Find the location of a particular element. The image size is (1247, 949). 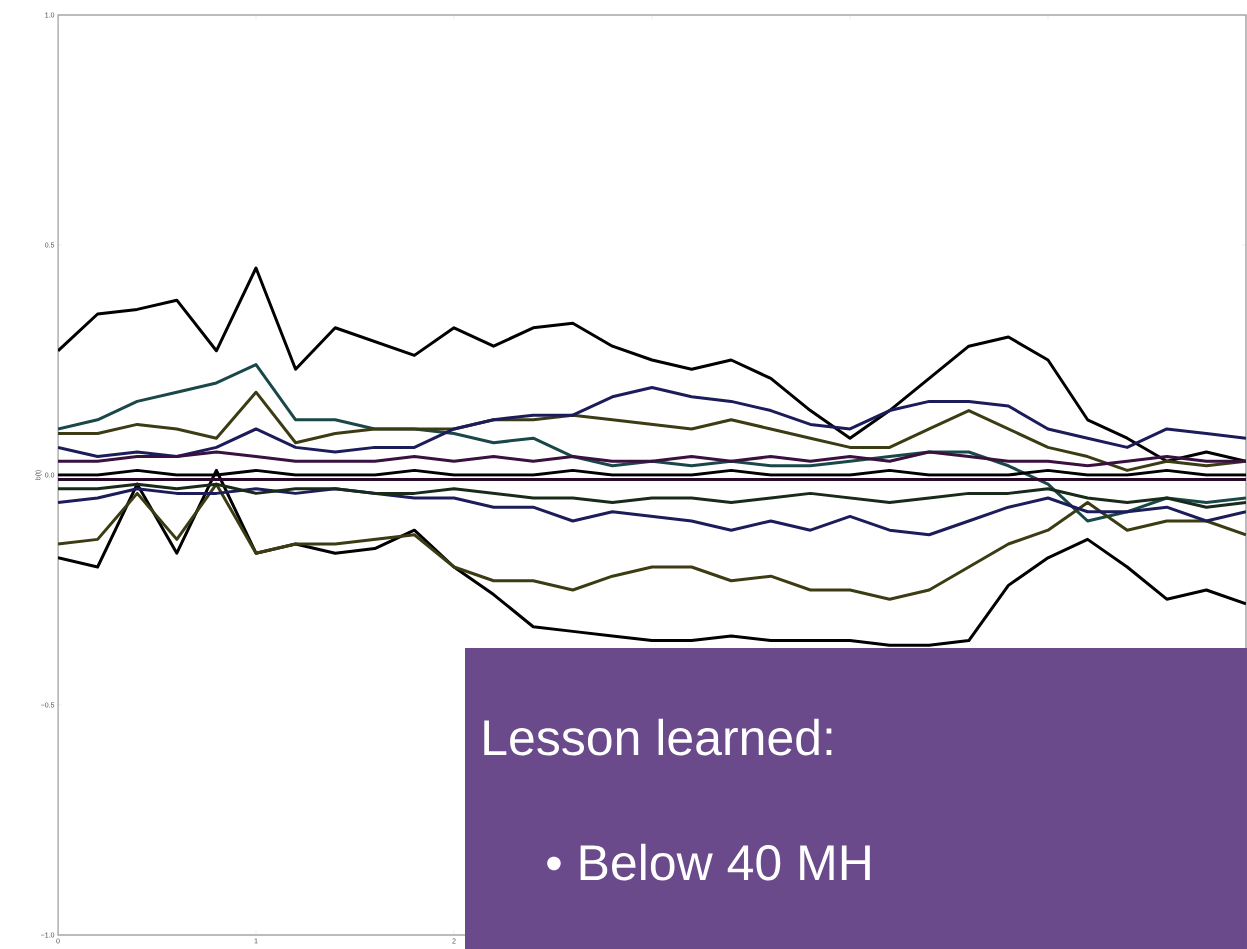

annotation: • Below 40 MH is located at coordinates (708, 862).